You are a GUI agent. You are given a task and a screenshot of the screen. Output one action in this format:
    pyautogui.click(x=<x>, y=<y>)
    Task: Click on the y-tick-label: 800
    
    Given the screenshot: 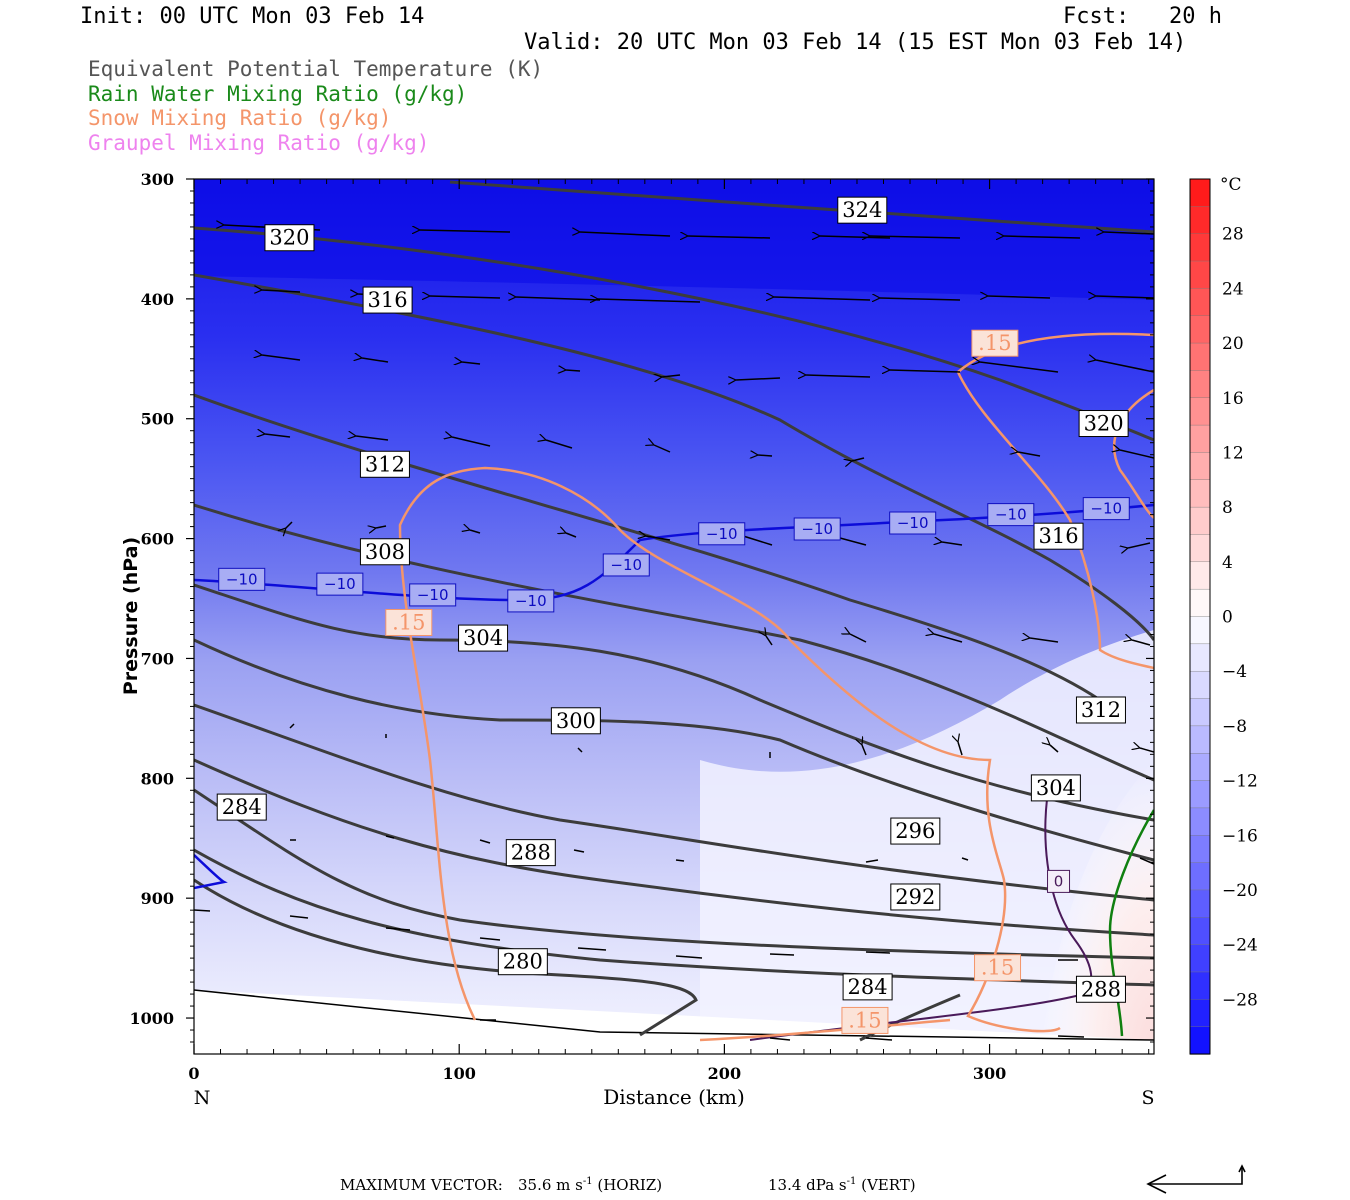 What is the action you would take?
    pyautogui.click(x=157, y=778)
    